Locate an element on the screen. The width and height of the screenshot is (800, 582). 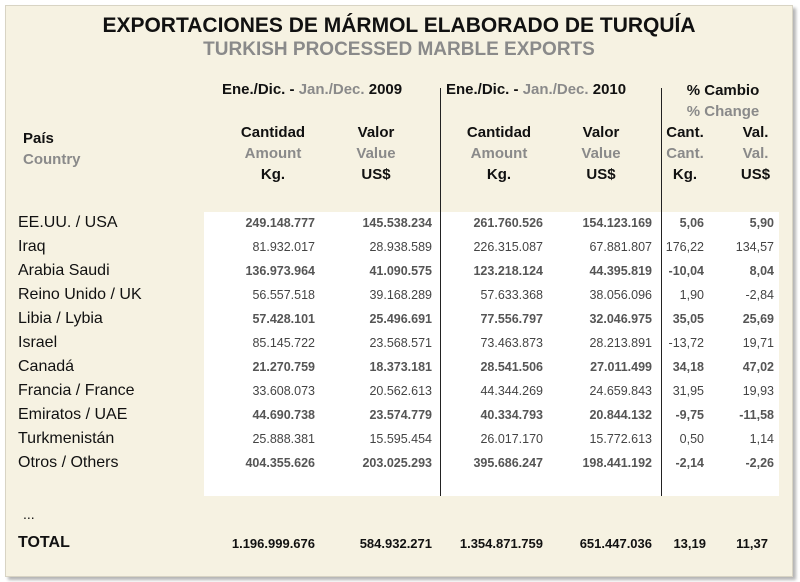
value-2009-header: Valor Value US$ is located at coordinates (376, 153).